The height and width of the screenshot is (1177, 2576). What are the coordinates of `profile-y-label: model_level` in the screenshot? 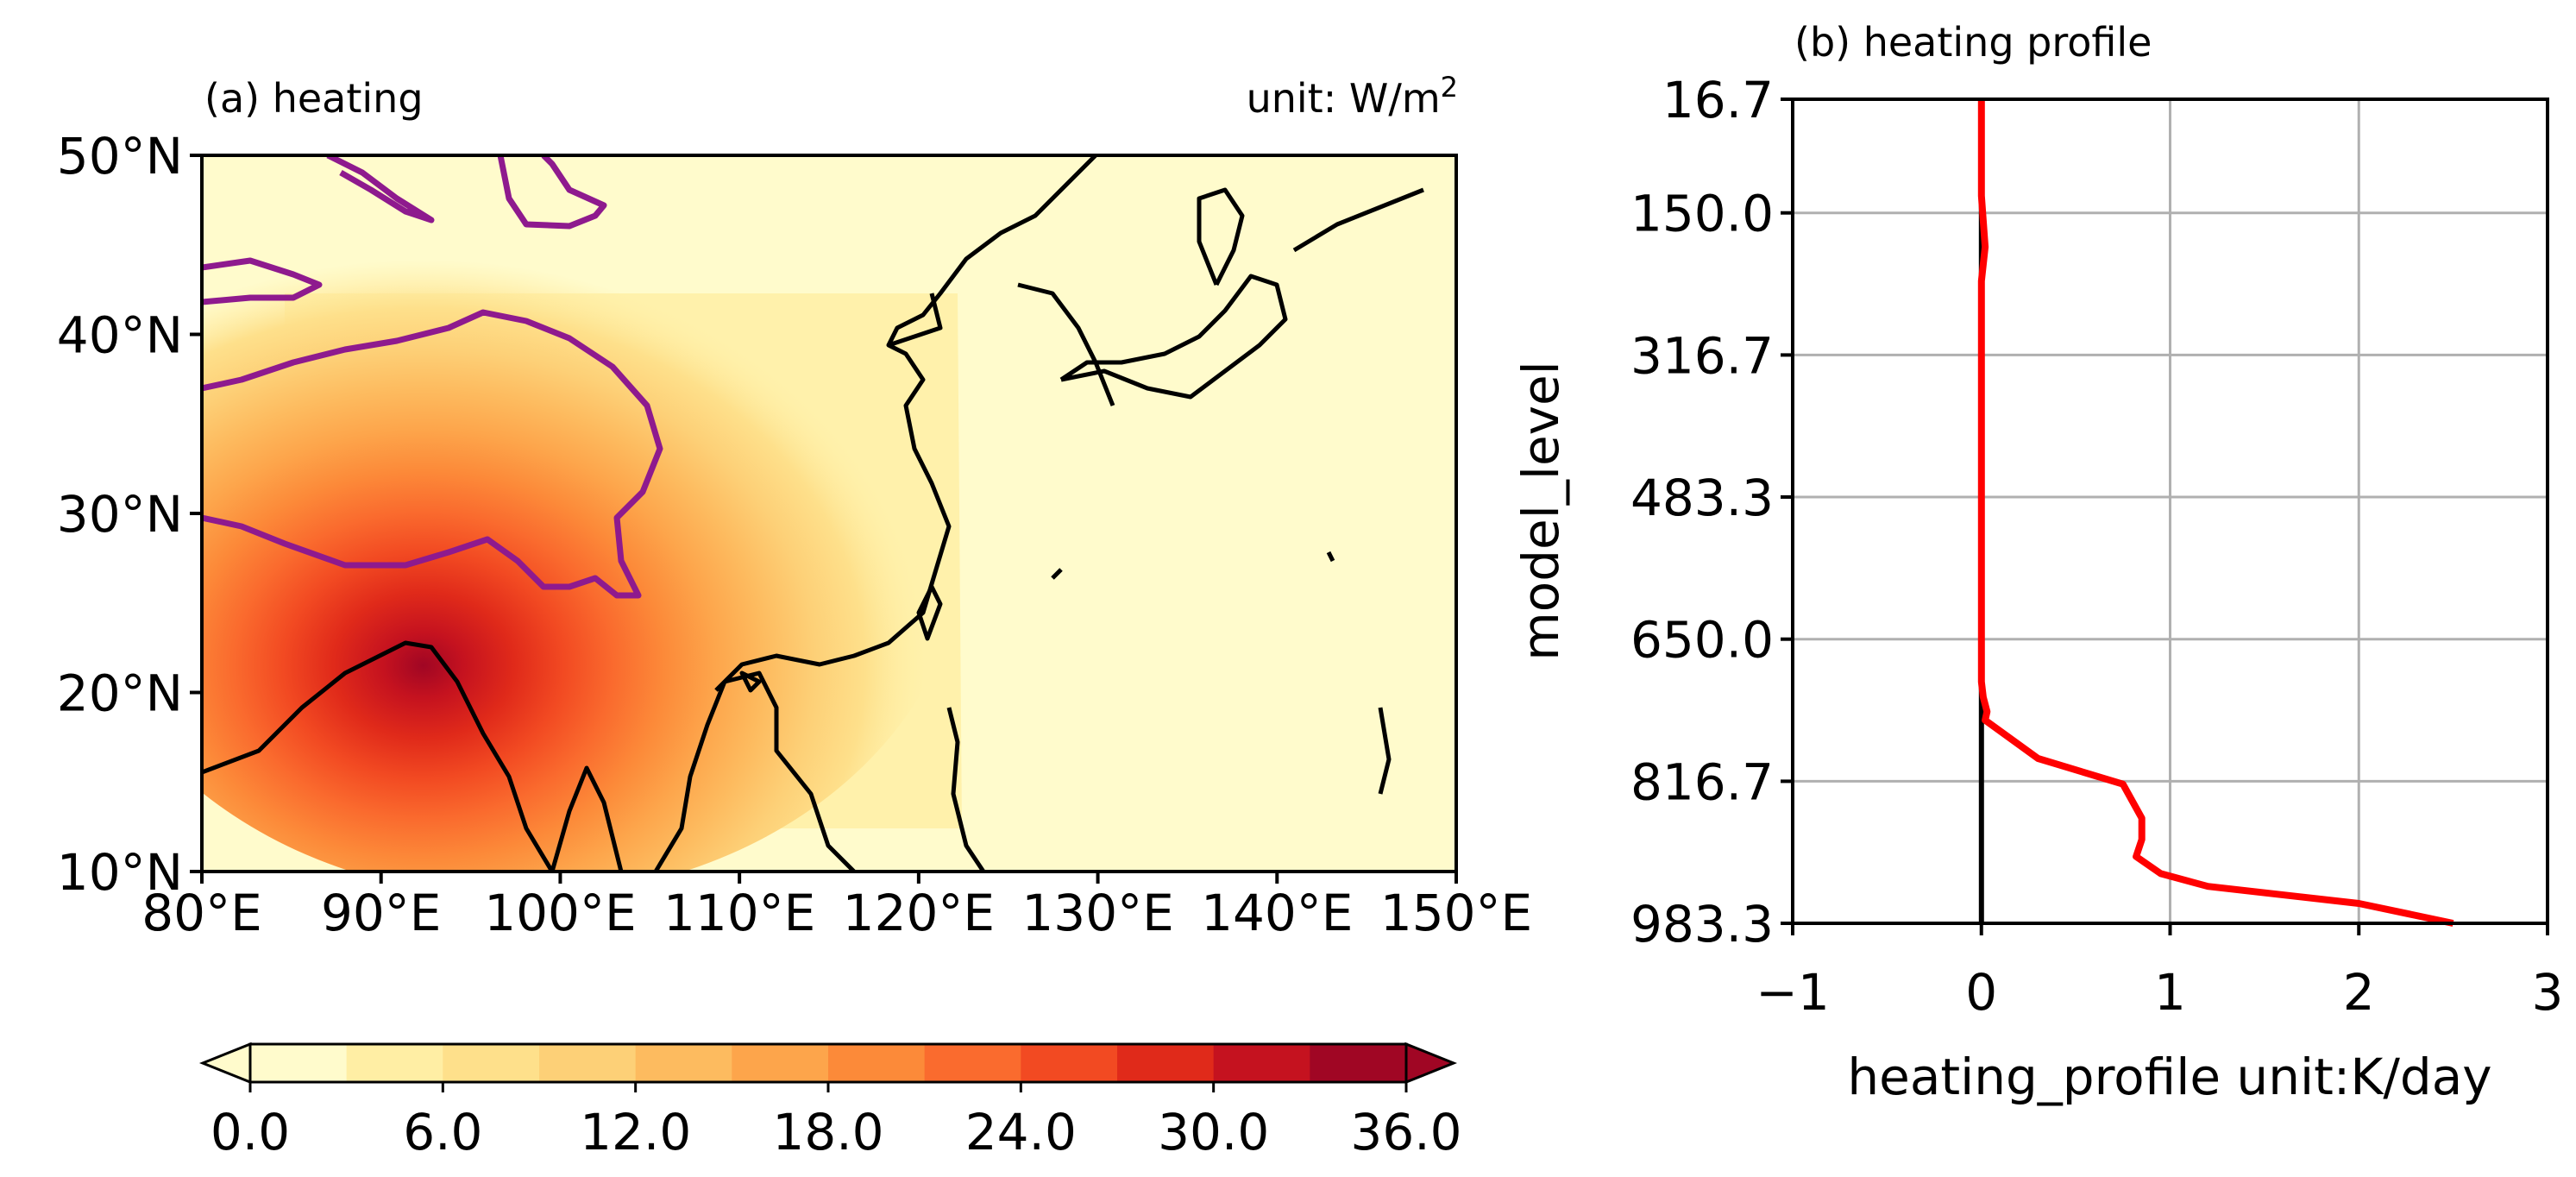 It's located at (1540, 511).